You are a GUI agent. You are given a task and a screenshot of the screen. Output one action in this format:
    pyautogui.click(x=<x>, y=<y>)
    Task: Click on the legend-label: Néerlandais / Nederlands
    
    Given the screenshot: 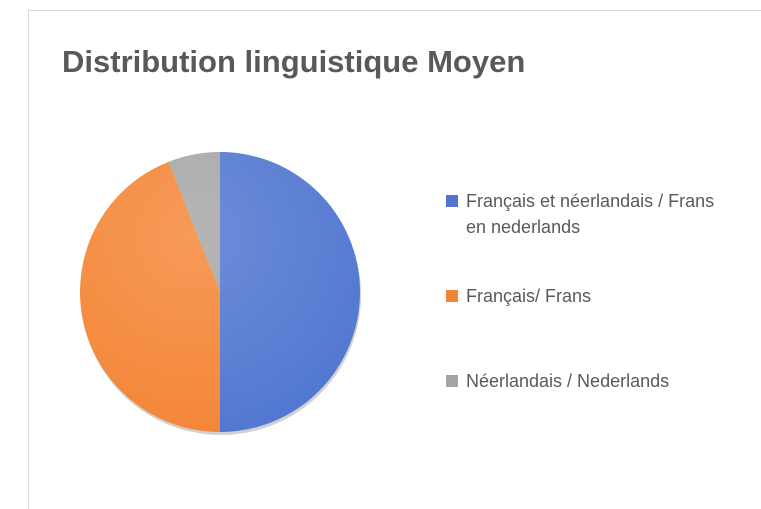 What is the action you would take?
    pyautogui.click(x=568, y=381)
    